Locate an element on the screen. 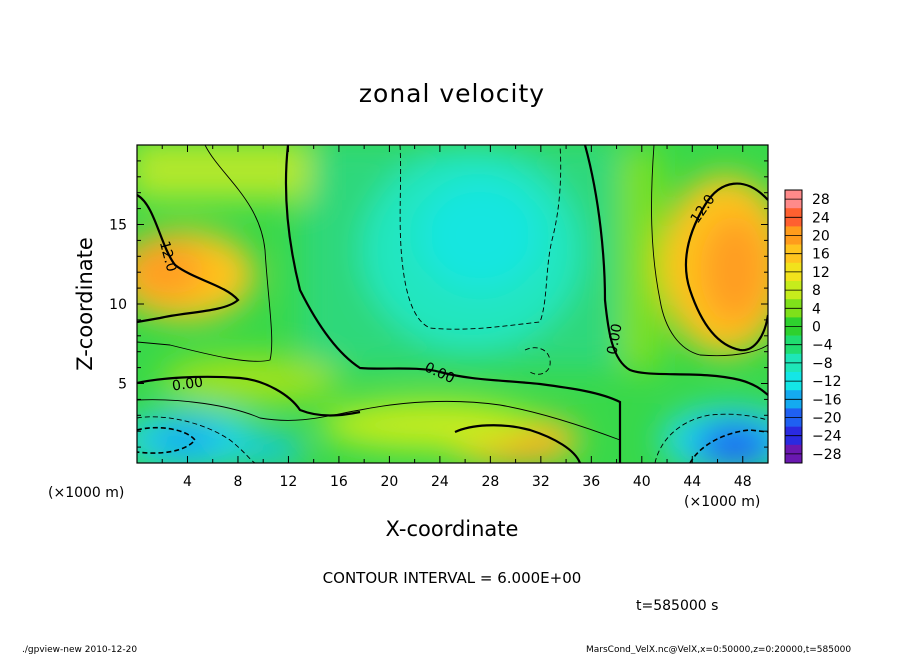 The width and height of the screenshot is (904, 654). y-tick-label: 10 is located at coordinates (118, 305).